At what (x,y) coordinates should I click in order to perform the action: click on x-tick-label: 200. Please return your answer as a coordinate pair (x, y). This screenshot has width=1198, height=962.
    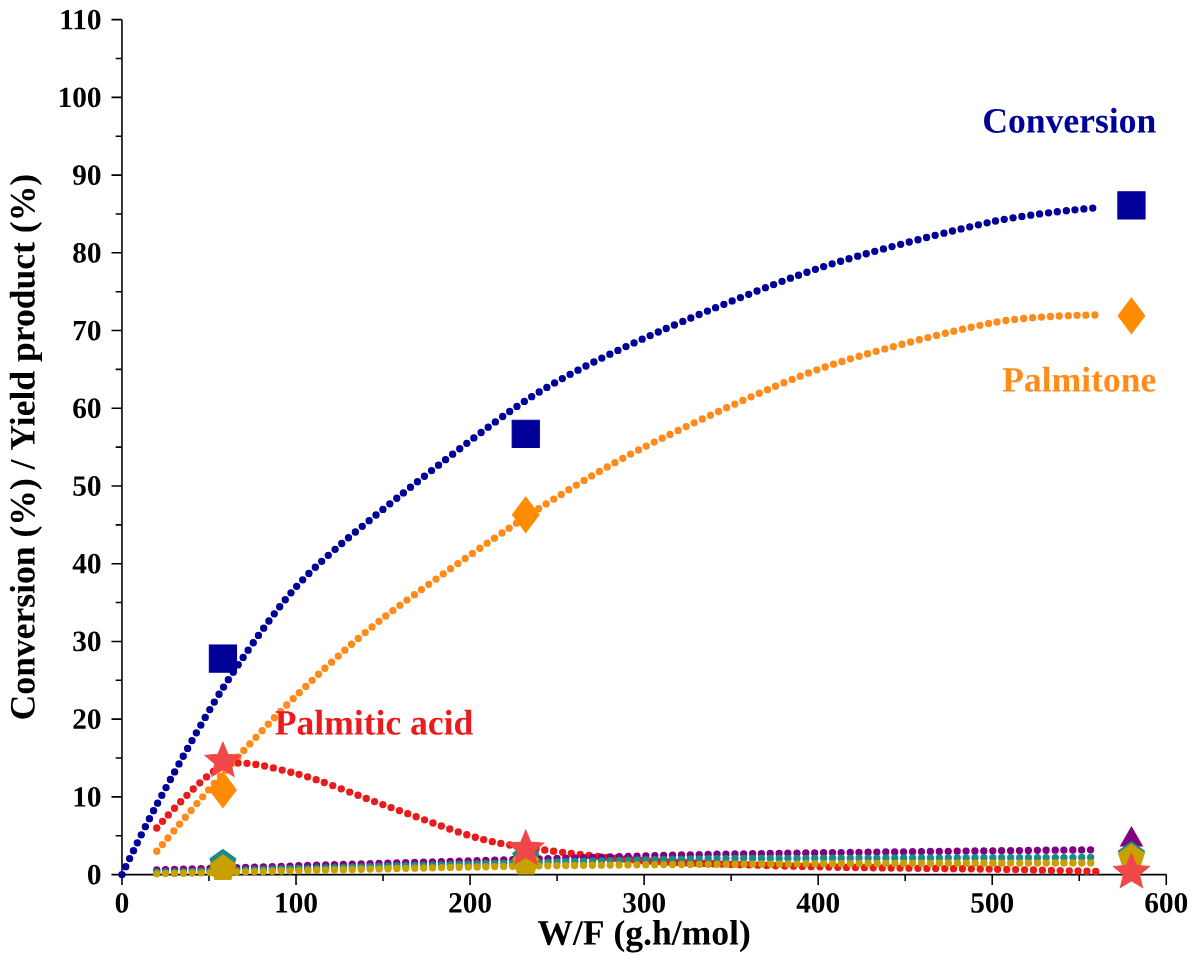
    Looking at the image, I should click on (470, 902).